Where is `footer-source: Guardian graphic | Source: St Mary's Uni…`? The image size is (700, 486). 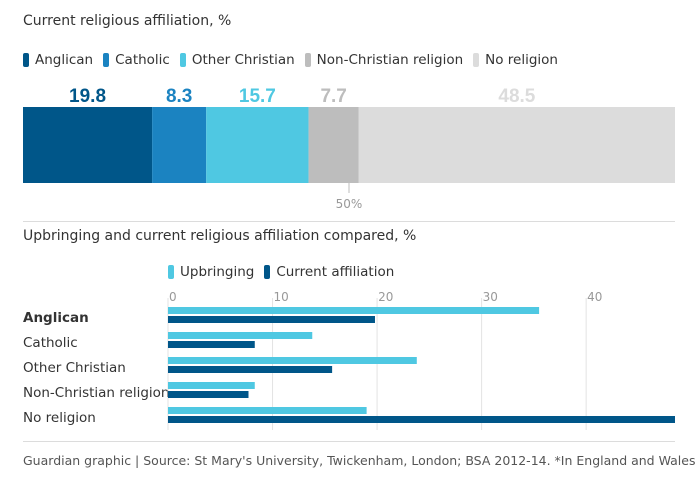 footer-source: Guardian graphic | Source: St Mary's Uni… is located at coordinates (359, 460).